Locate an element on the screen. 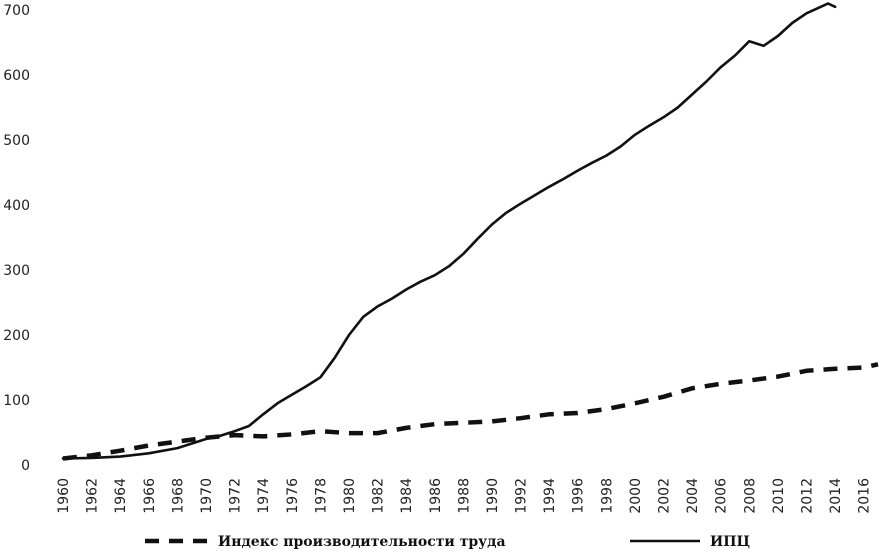 This screenshot has width=887, height=555. x-tick-label: 1972 is located at coordinates (236, 496).